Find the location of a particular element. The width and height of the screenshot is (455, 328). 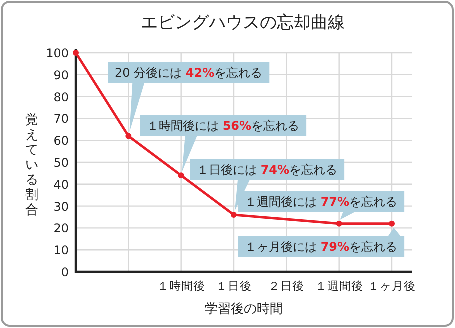

x-tick-label: １時間後 is located at coordinates (181, 286).